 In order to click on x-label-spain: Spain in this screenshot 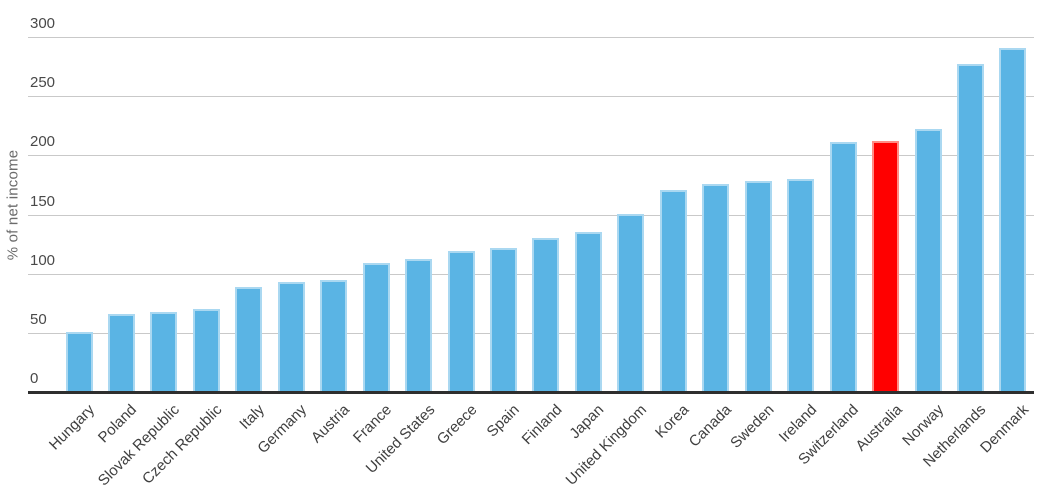, I will do `click(503, 421)`.